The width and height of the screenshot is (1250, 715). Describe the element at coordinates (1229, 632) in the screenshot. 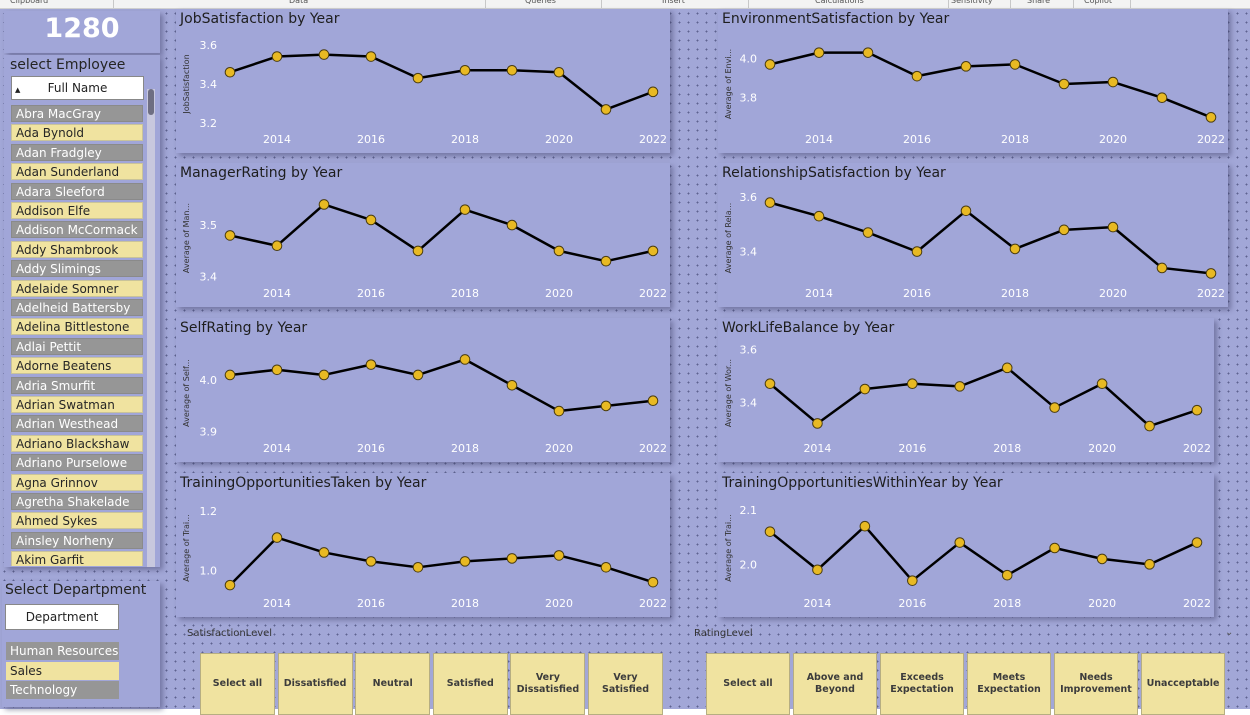

I see `chevron-down-icon: ⌄` at that location.